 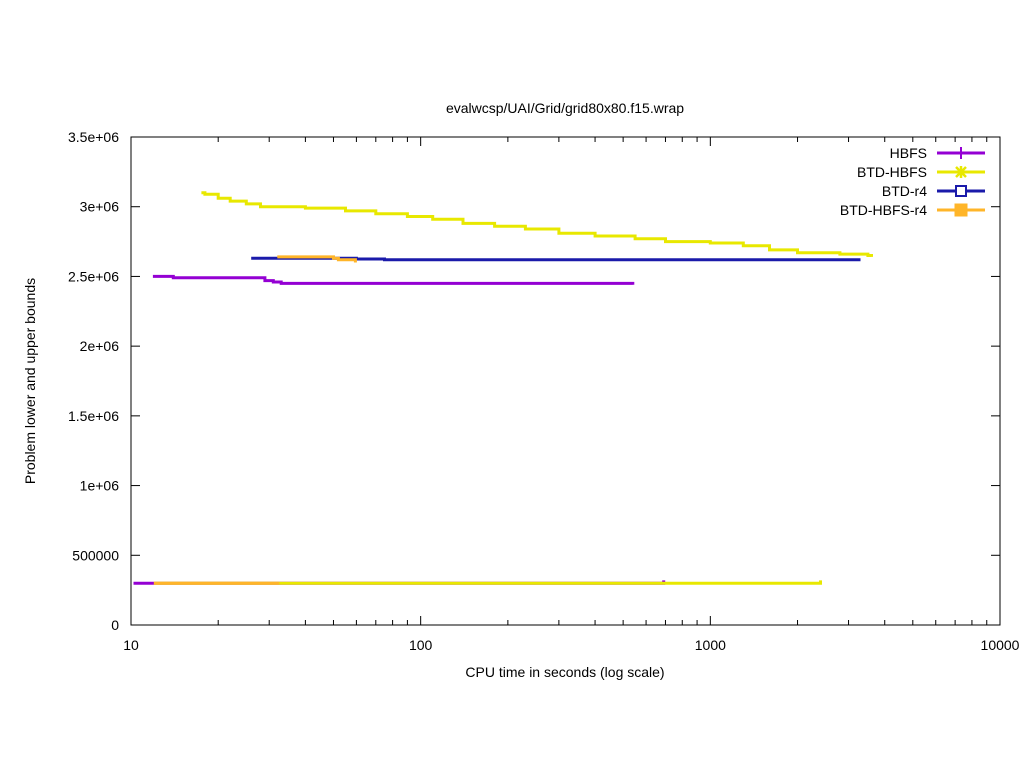 I want to click on y-tick-label: 3e+06, so click(x=100, y=207).